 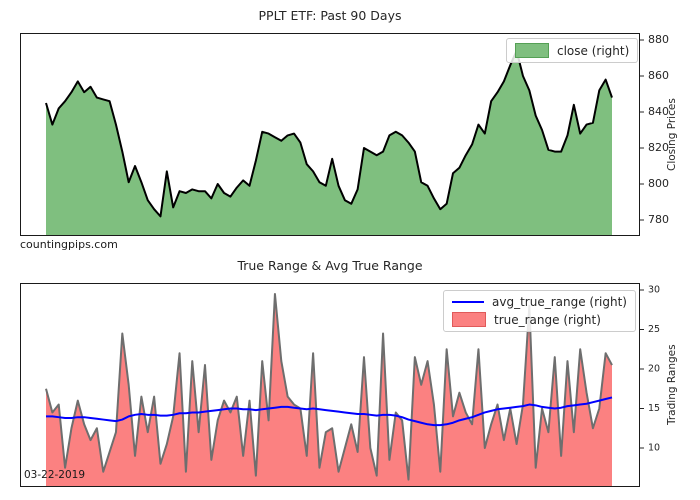 What do you see at coordinates (658, 183) in the screenshot?
I see `y-tick-label: 800` at bounding box center [658, 183].